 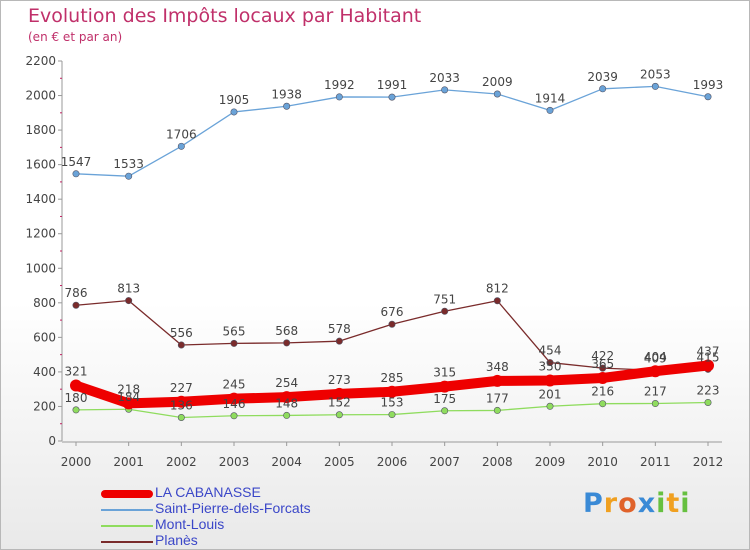 I want to click on x-tick-label: 2004, so click(x=286, y=462).